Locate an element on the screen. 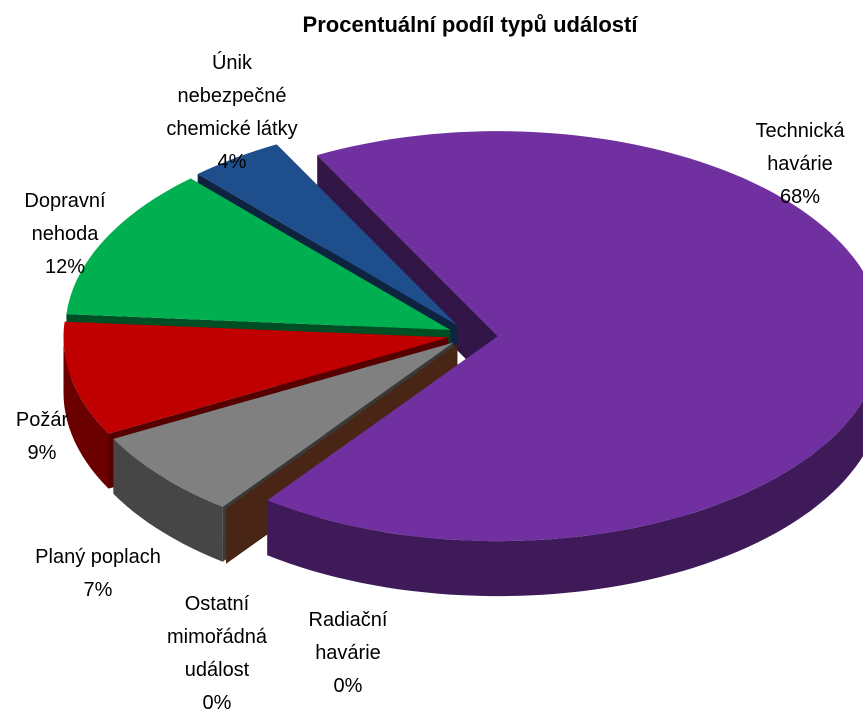  slice-label: Únik nebezpečné chemické látky is located at coordinates (232, 96).